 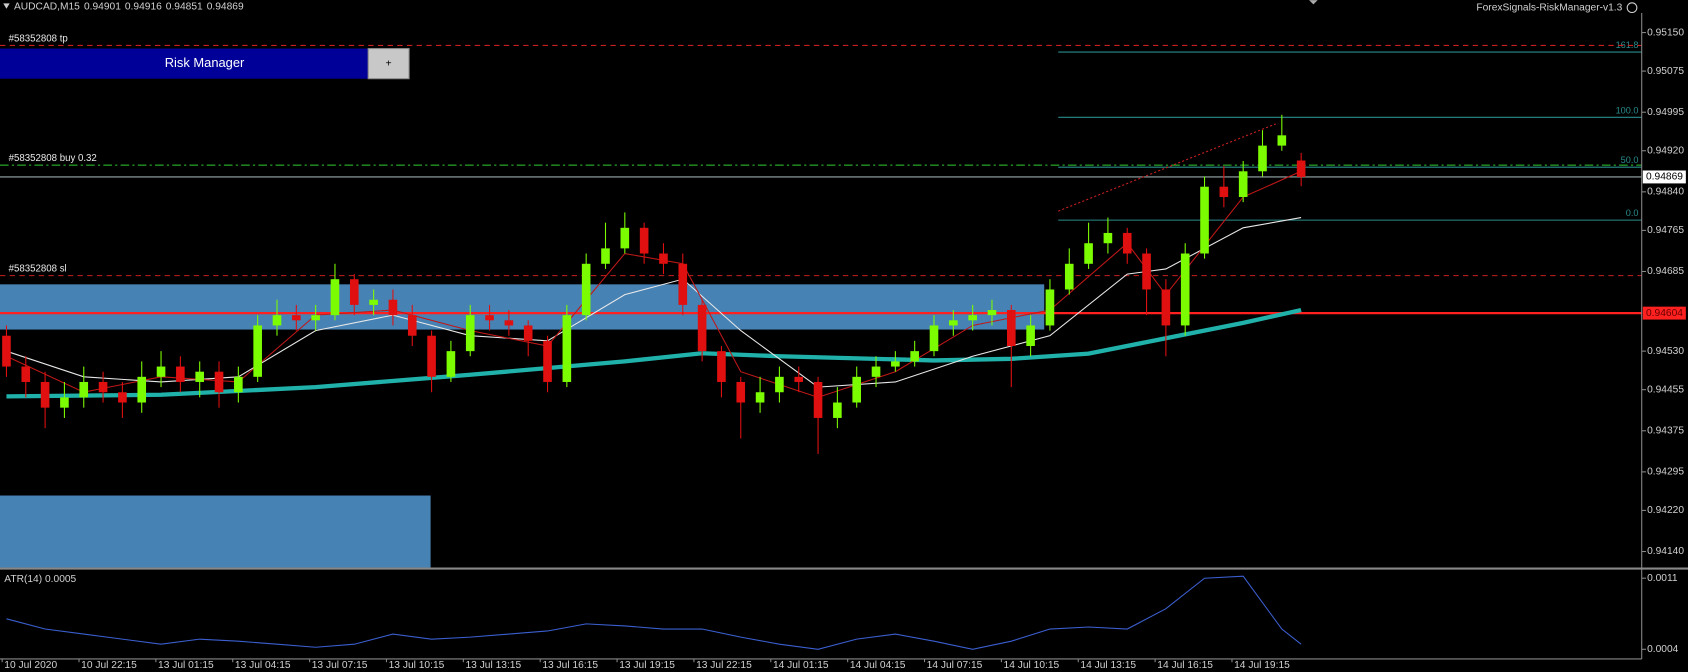 I want to click on header-ohlc: 0.94901, so click(x=102, y=6).